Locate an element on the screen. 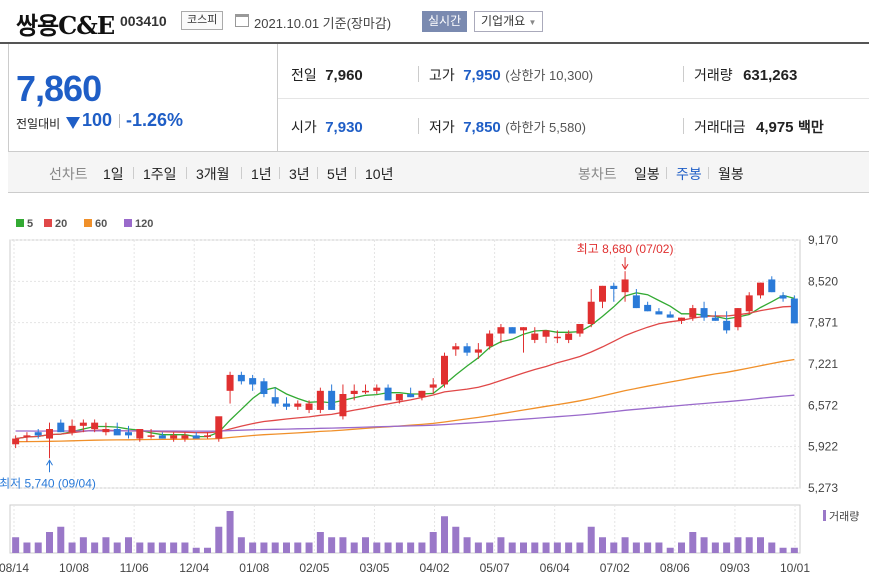  candle-daily: 일봉 is located at coordinates (647, 174).